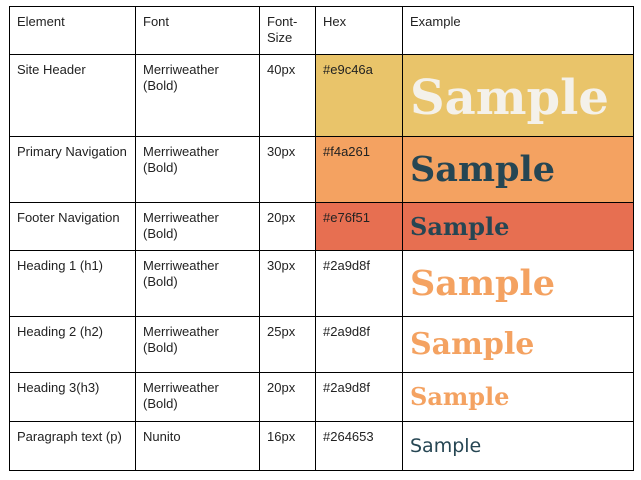  What do you see at coordinates (72, 95) in the screenshot?
I see `element-cell: Site Header` at bounding box center [72, 95].